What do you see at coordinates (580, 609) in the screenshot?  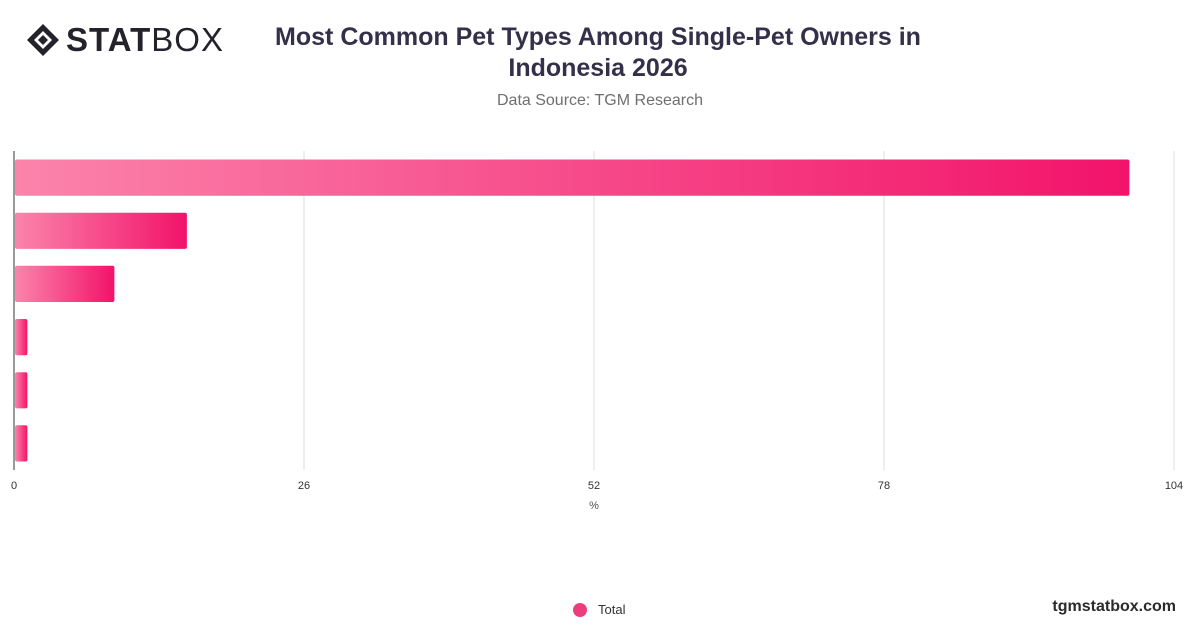 I see `legend-marker` at bounding box center [580, 609].